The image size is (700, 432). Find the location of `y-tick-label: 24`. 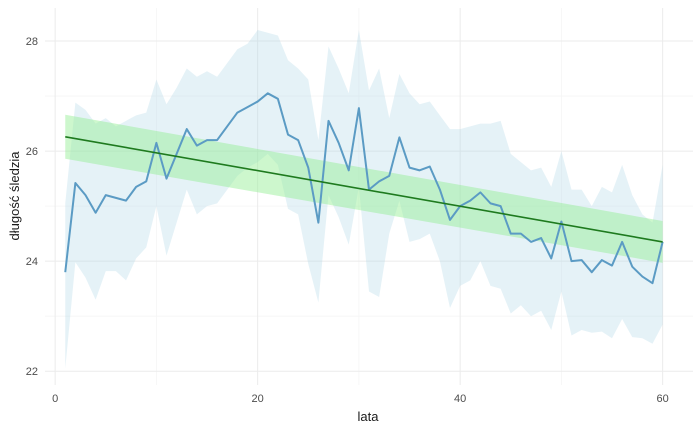

y-tick-label: 24 is located at coordinates (32, 262).